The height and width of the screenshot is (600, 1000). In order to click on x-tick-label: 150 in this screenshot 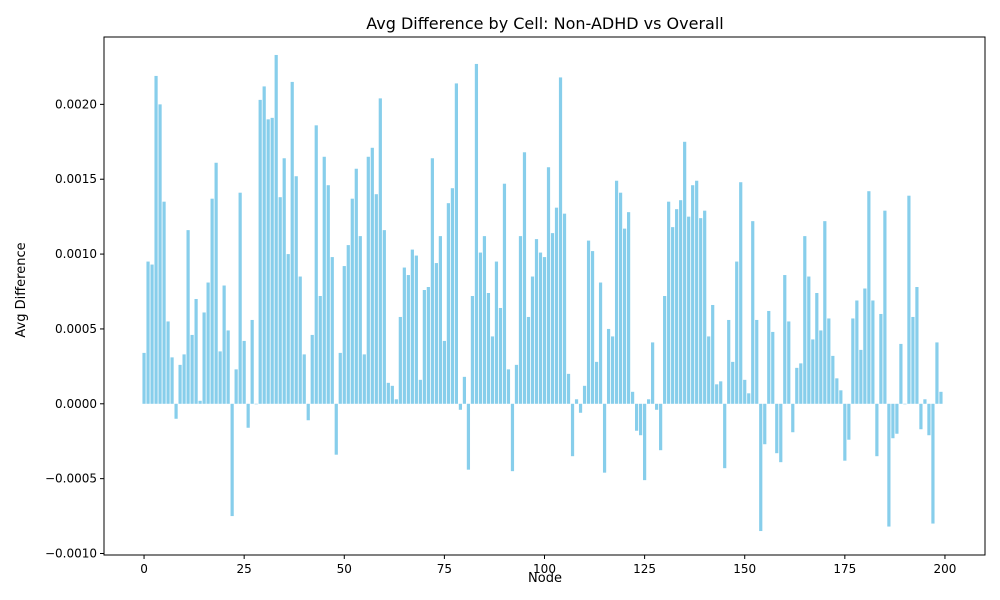, I will do `click(744, 569)`.